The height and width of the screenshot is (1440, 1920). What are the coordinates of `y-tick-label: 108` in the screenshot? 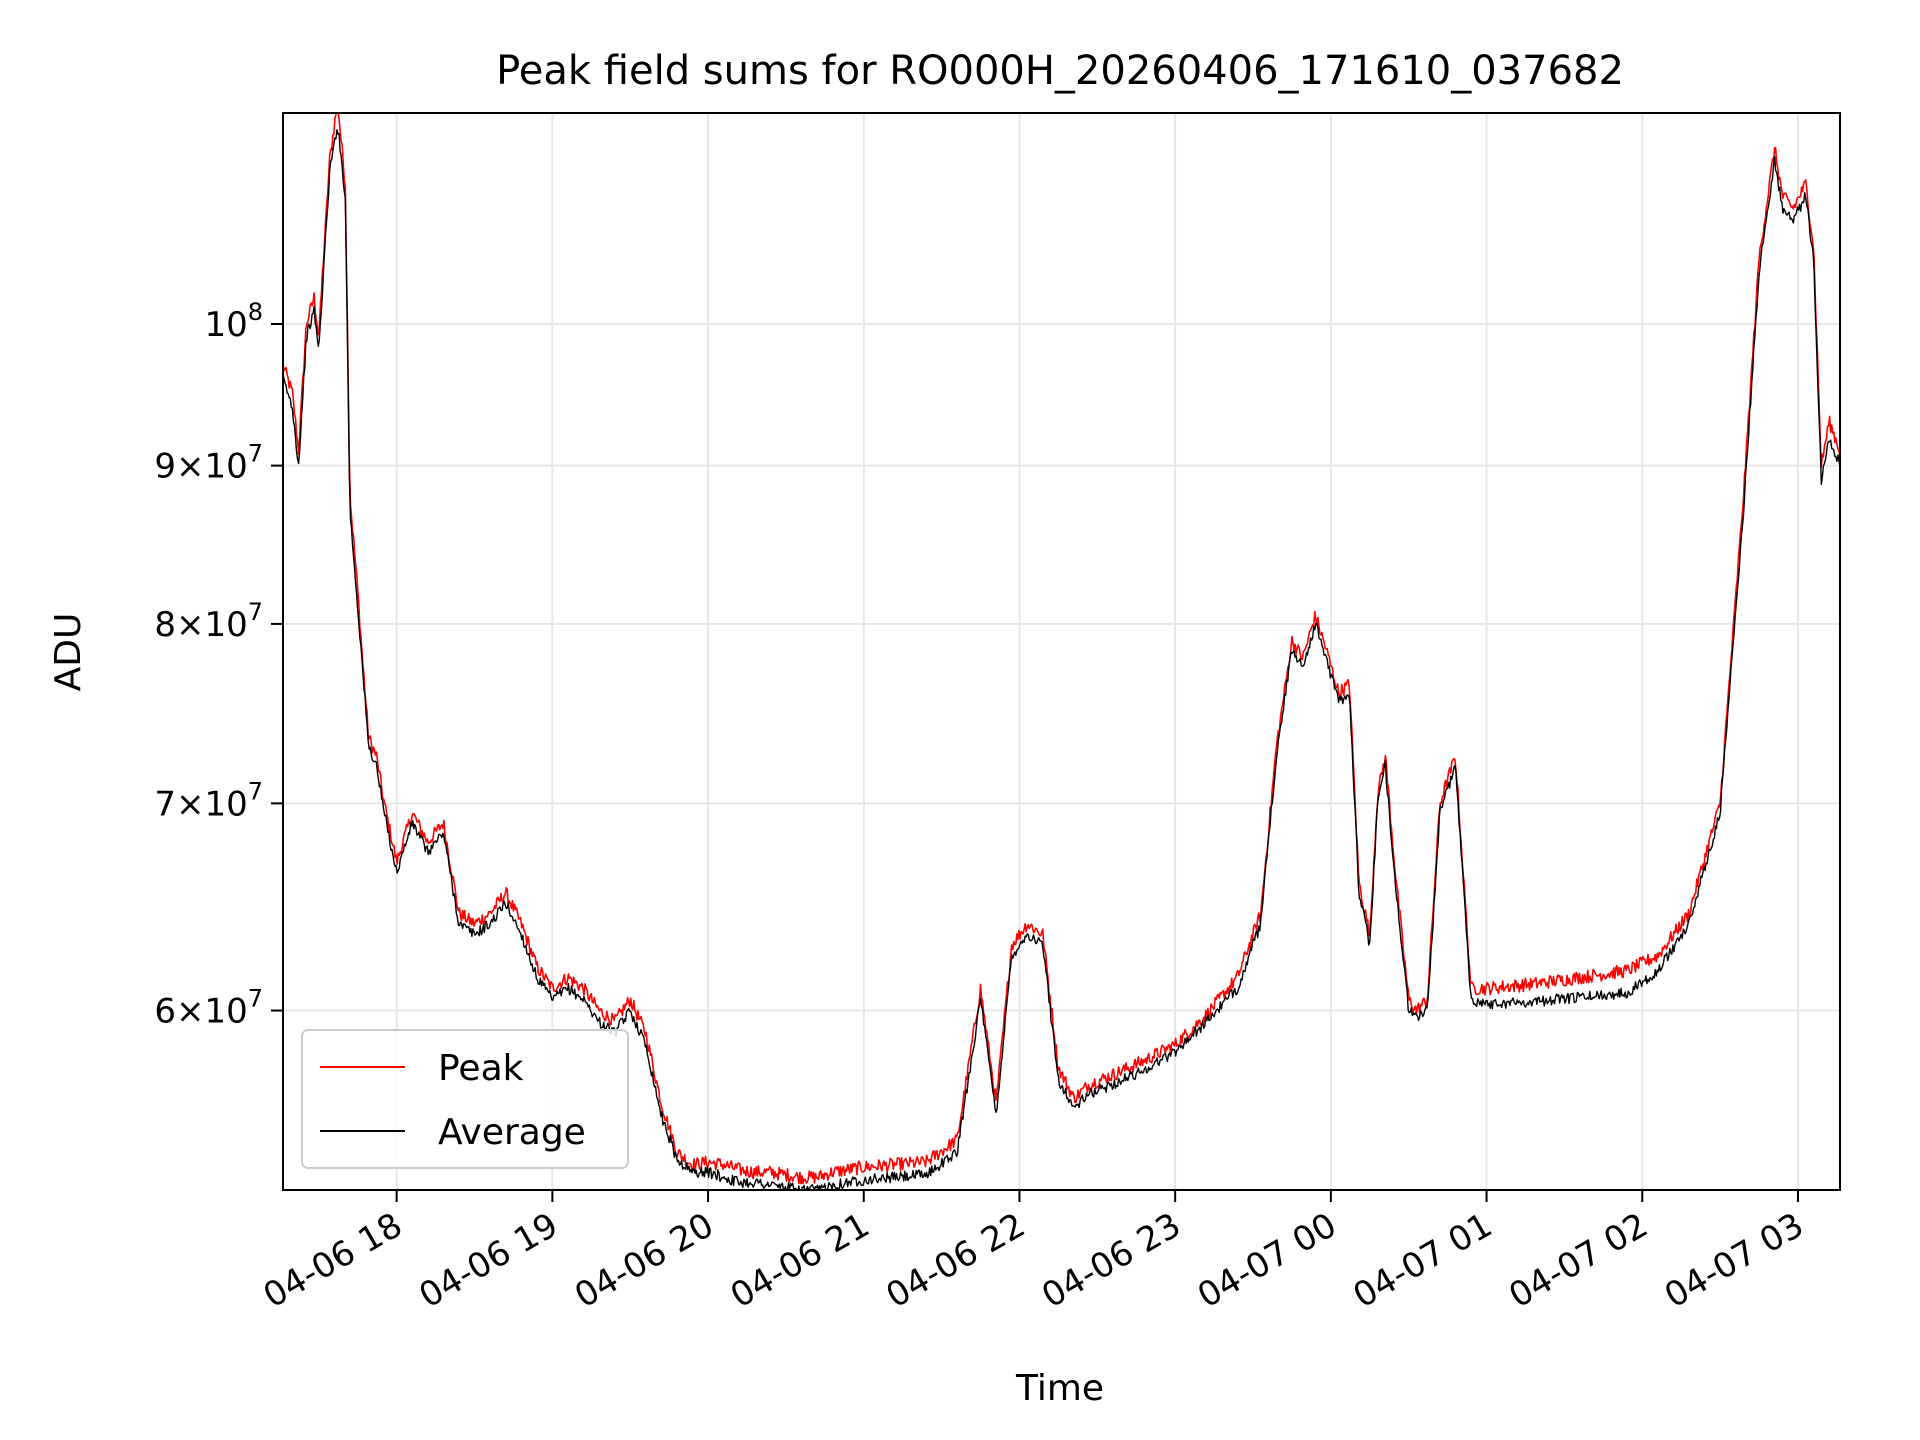 It's located at (233, 321).